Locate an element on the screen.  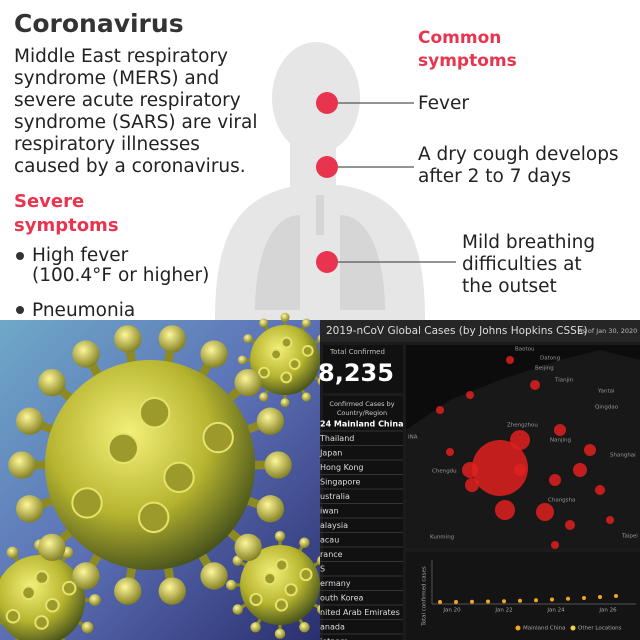
as-of: As of Jan 30, 2020 1 is located at coordinates (609, 331).